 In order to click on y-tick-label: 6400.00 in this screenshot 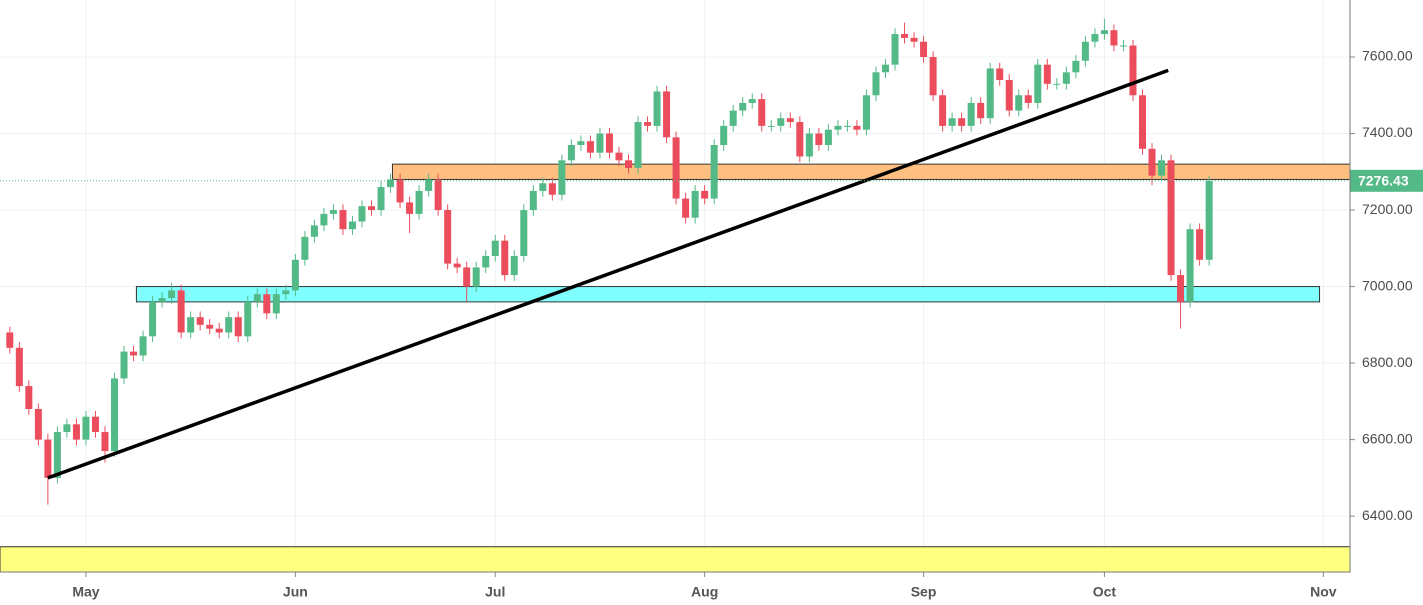, I will do `click(1387, 515)`.